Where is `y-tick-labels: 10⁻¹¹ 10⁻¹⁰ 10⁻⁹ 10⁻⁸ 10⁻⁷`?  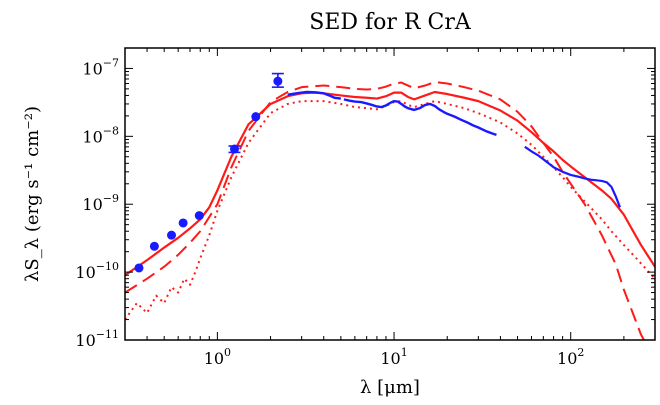
y-tick-labels: 10⁻¹¹ 10⁻¹⁰ 10⁻⁹ 10⁻⁸ 10⁻⁷ is located at coordinates (97, 203).